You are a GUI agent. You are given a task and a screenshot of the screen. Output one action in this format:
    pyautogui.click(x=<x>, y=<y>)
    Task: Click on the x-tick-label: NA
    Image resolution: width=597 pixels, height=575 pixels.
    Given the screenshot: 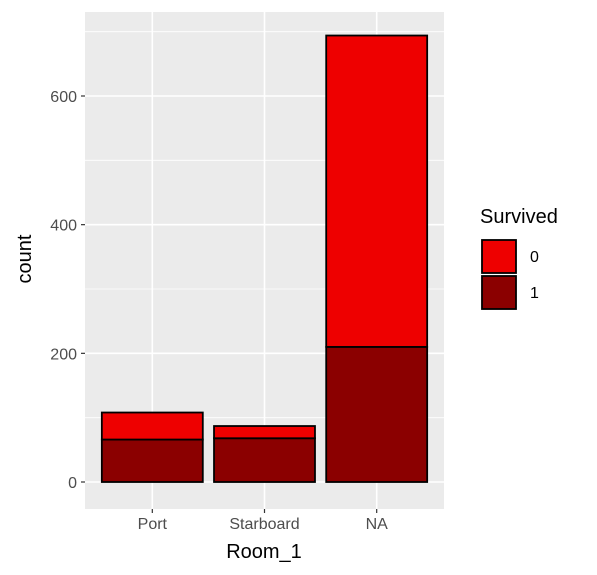 What is the action you would take?
    pyautogui.click(x=377, y=524)
    